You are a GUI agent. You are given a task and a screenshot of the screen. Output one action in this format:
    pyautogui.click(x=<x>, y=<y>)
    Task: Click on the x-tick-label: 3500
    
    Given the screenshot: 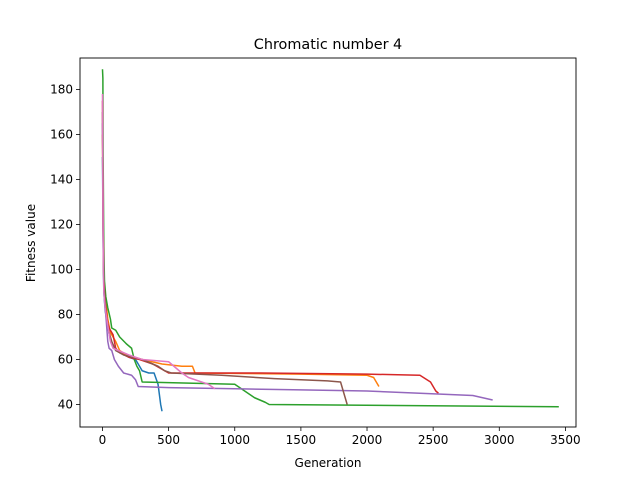 What is the action you would take?
    pyautogui.click(x=565, y=440)
    